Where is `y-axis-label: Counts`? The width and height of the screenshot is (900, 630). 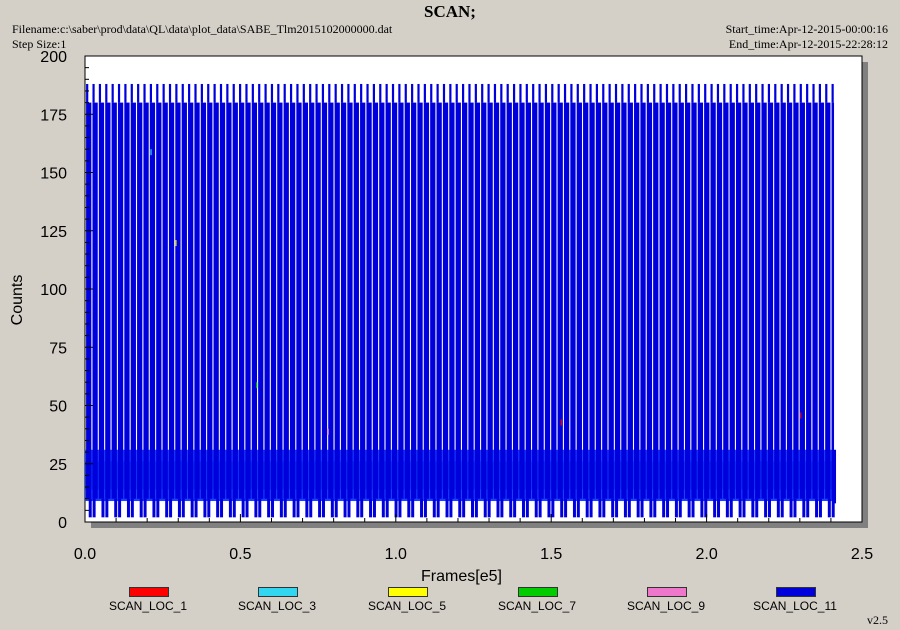
y-axis-label: Counts is located at coordinates (17, 300).